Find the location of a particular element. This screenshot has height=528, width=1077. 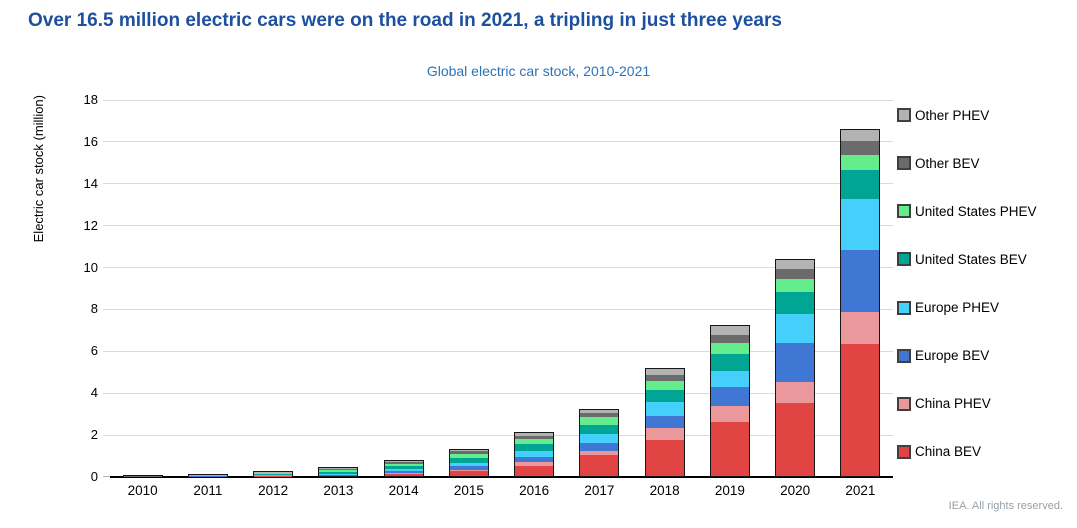

legend-item: United States BEV is located at coordinates (984, 259).